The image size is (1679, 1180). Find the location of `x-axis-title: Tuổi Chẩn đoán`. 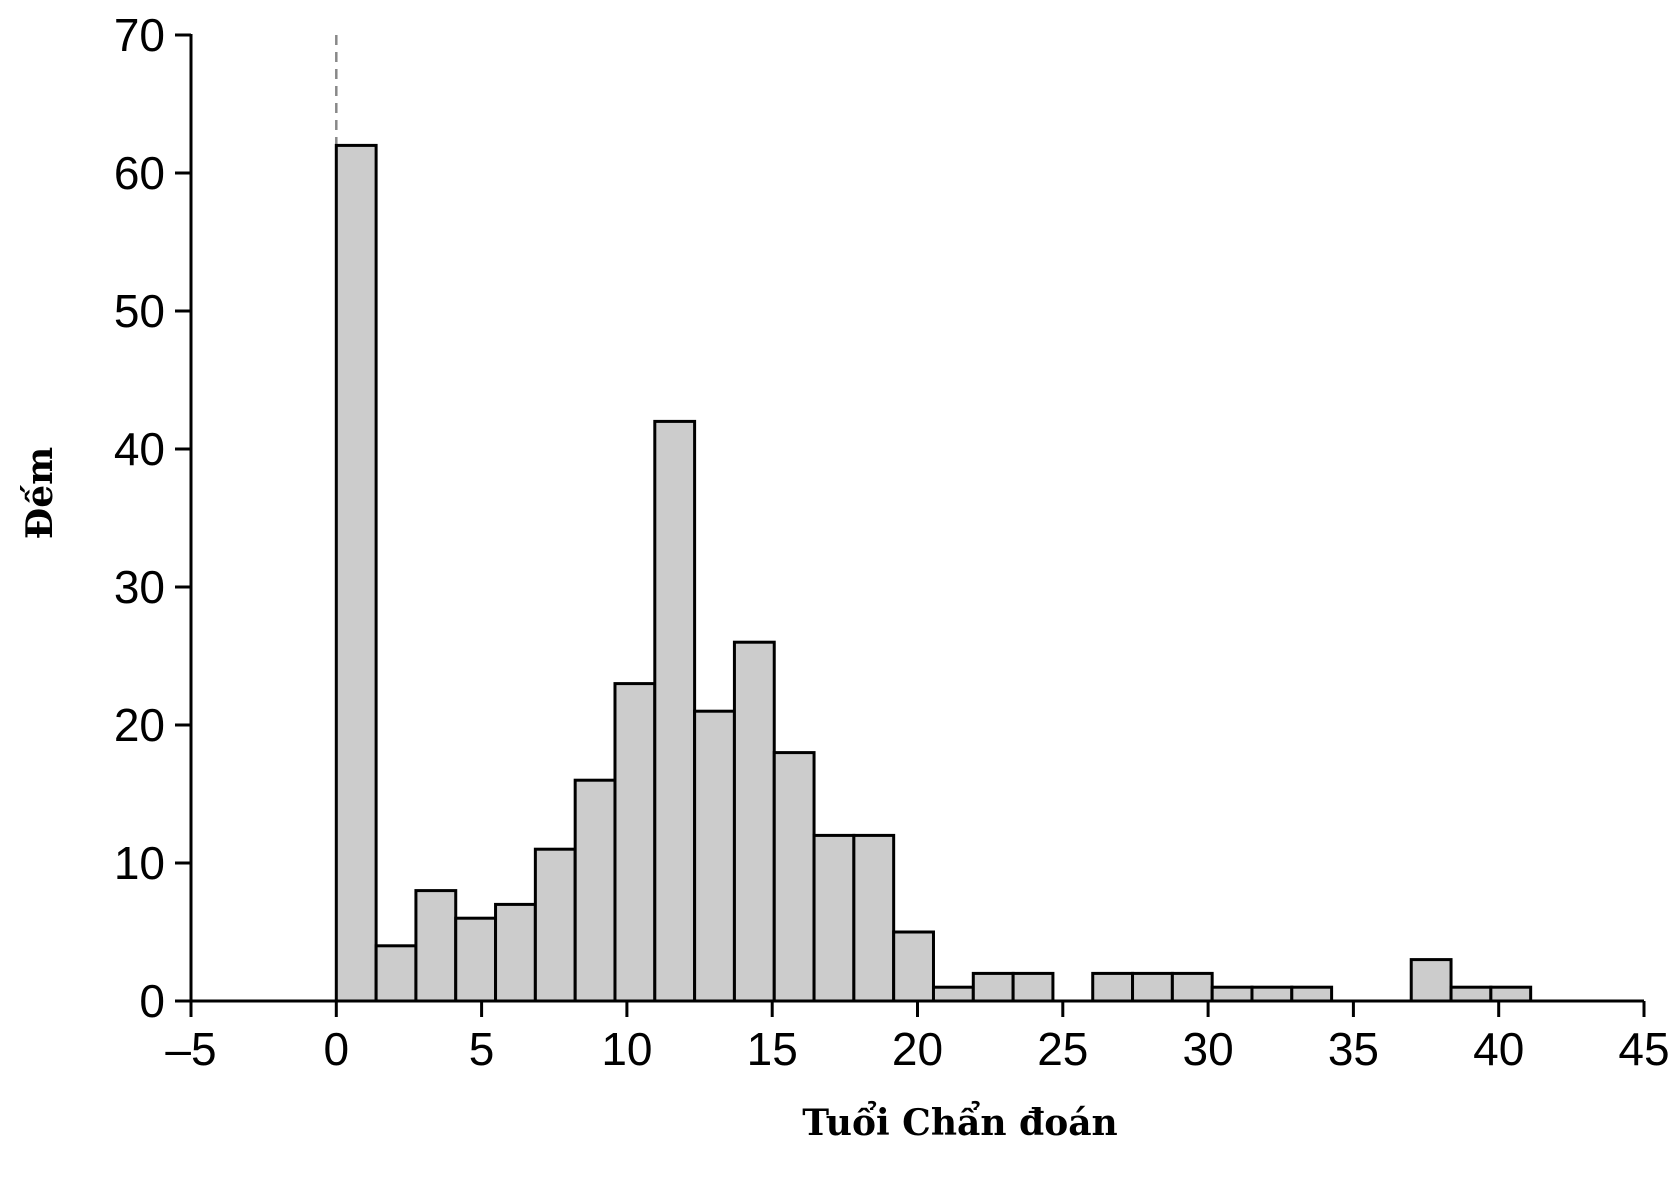

x-axis-title: Tuổi Chẩn đoán is located at coordinates (959, 1123).